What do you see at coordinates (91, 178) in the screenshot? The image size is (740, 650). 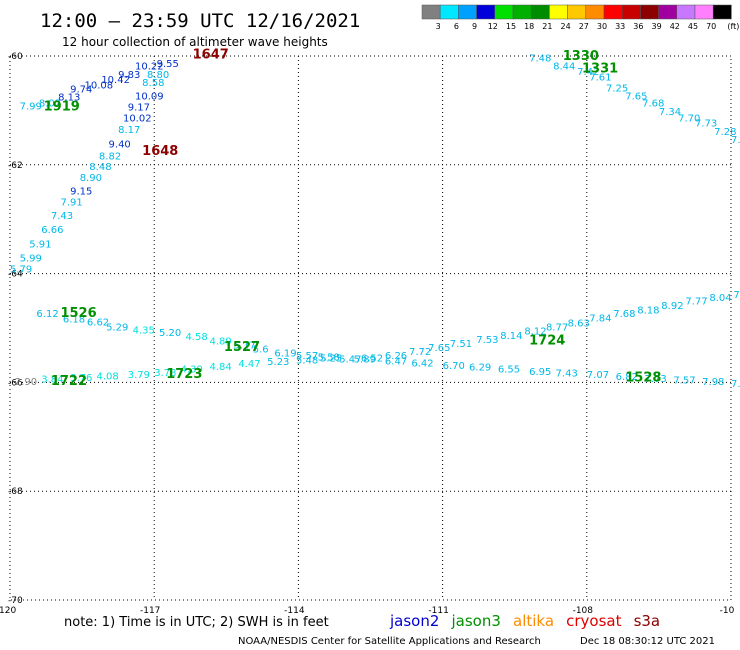 I see `swh-value: 8.90` at bounding box center [91, 178].